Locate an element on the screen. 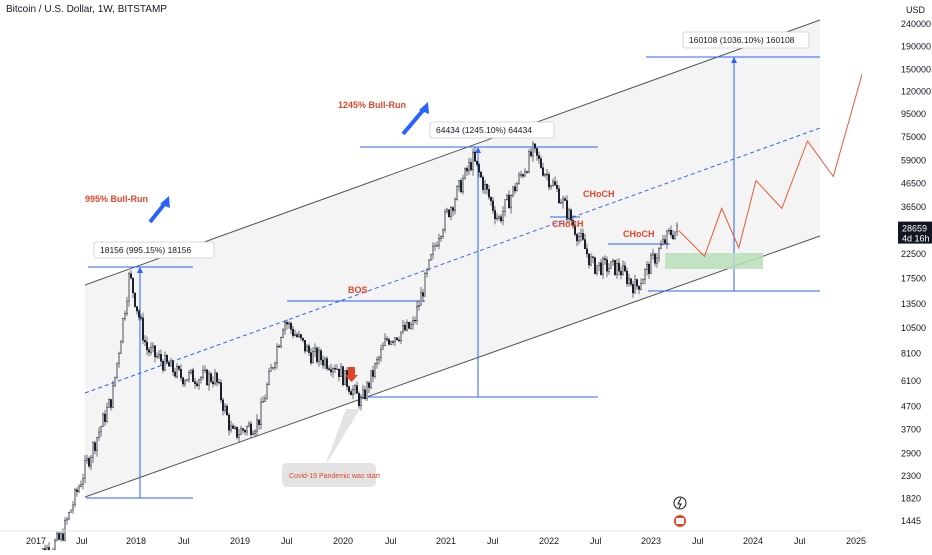 The image size is (932, 555). x-tick-label: 2025 is located at coordinates (856, 541).